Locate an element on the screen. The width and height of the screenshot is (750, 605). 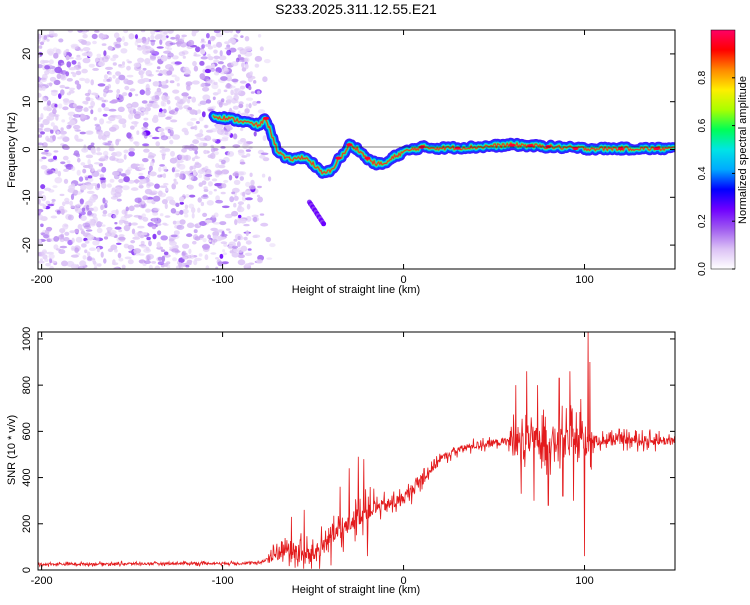
colorbar-tick-label: 0.4 is located at coordinates (702, 173).